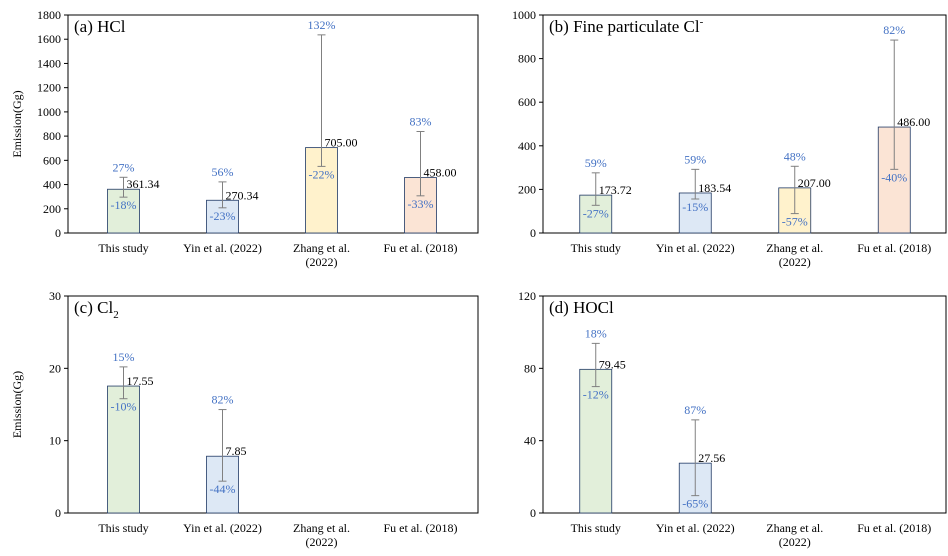 The image size is (948, 556). What do you see at coordinates (223, 489) in the screenshot?
I see `lower-uncertainty-label: -44%` at bounding box center [223, 489].